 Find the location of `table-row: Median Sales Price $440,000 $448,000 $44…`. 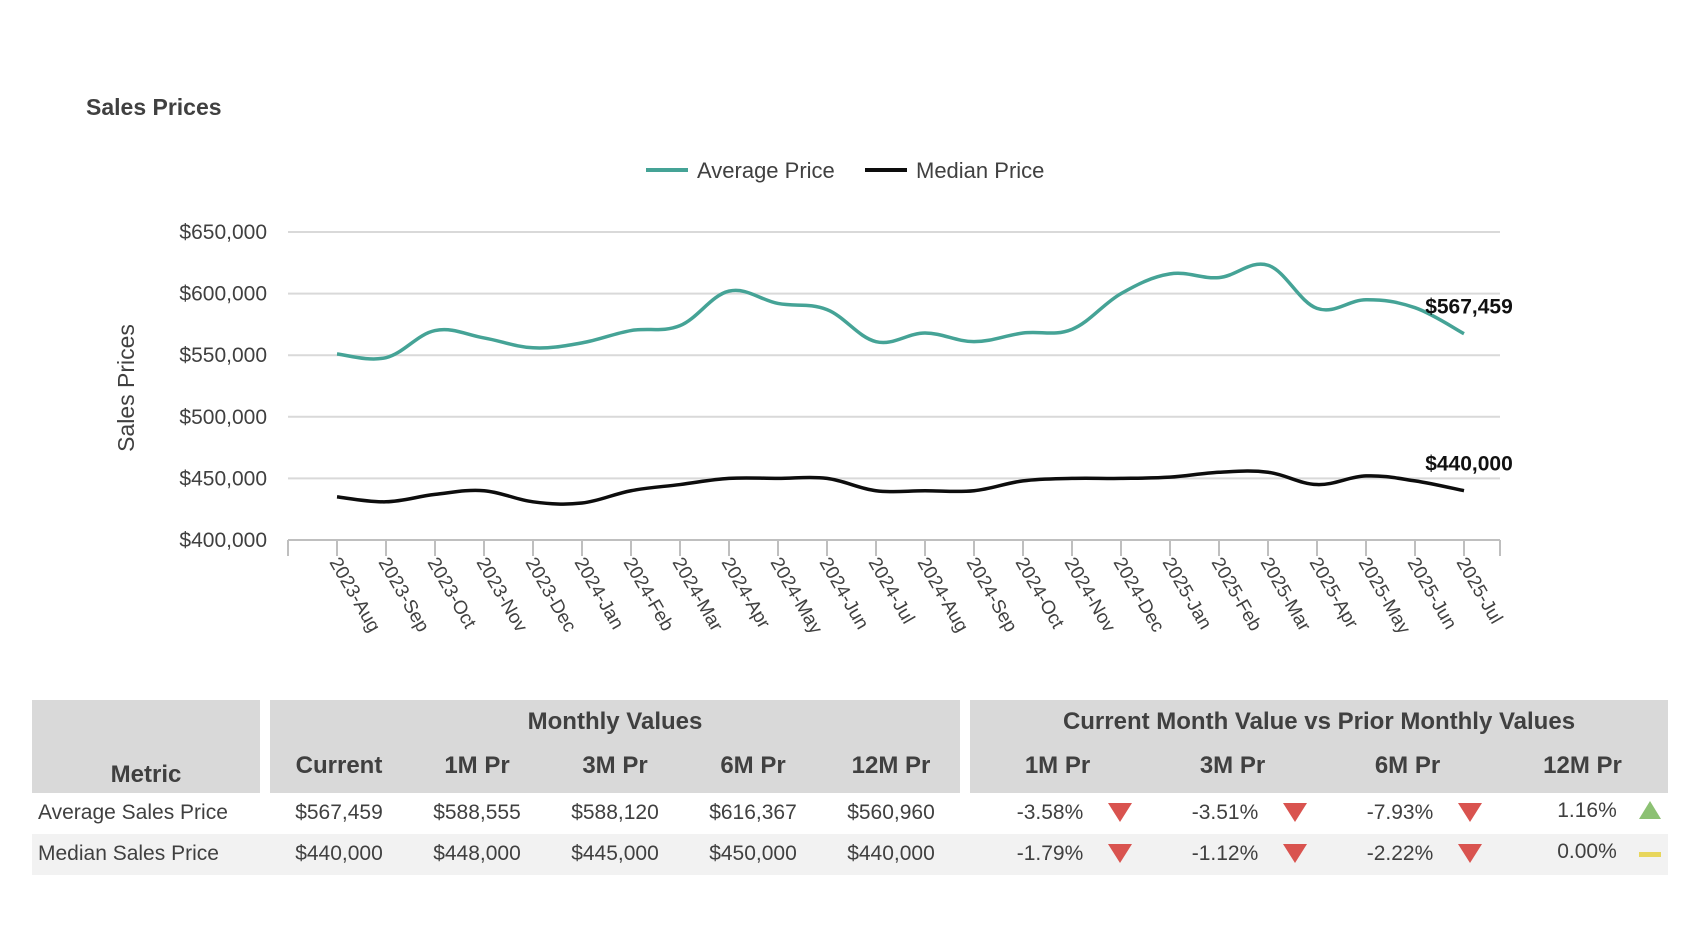

table-row: Median Sales Price $440,000 $448,000 $44… is located at coordinates (850, 854).